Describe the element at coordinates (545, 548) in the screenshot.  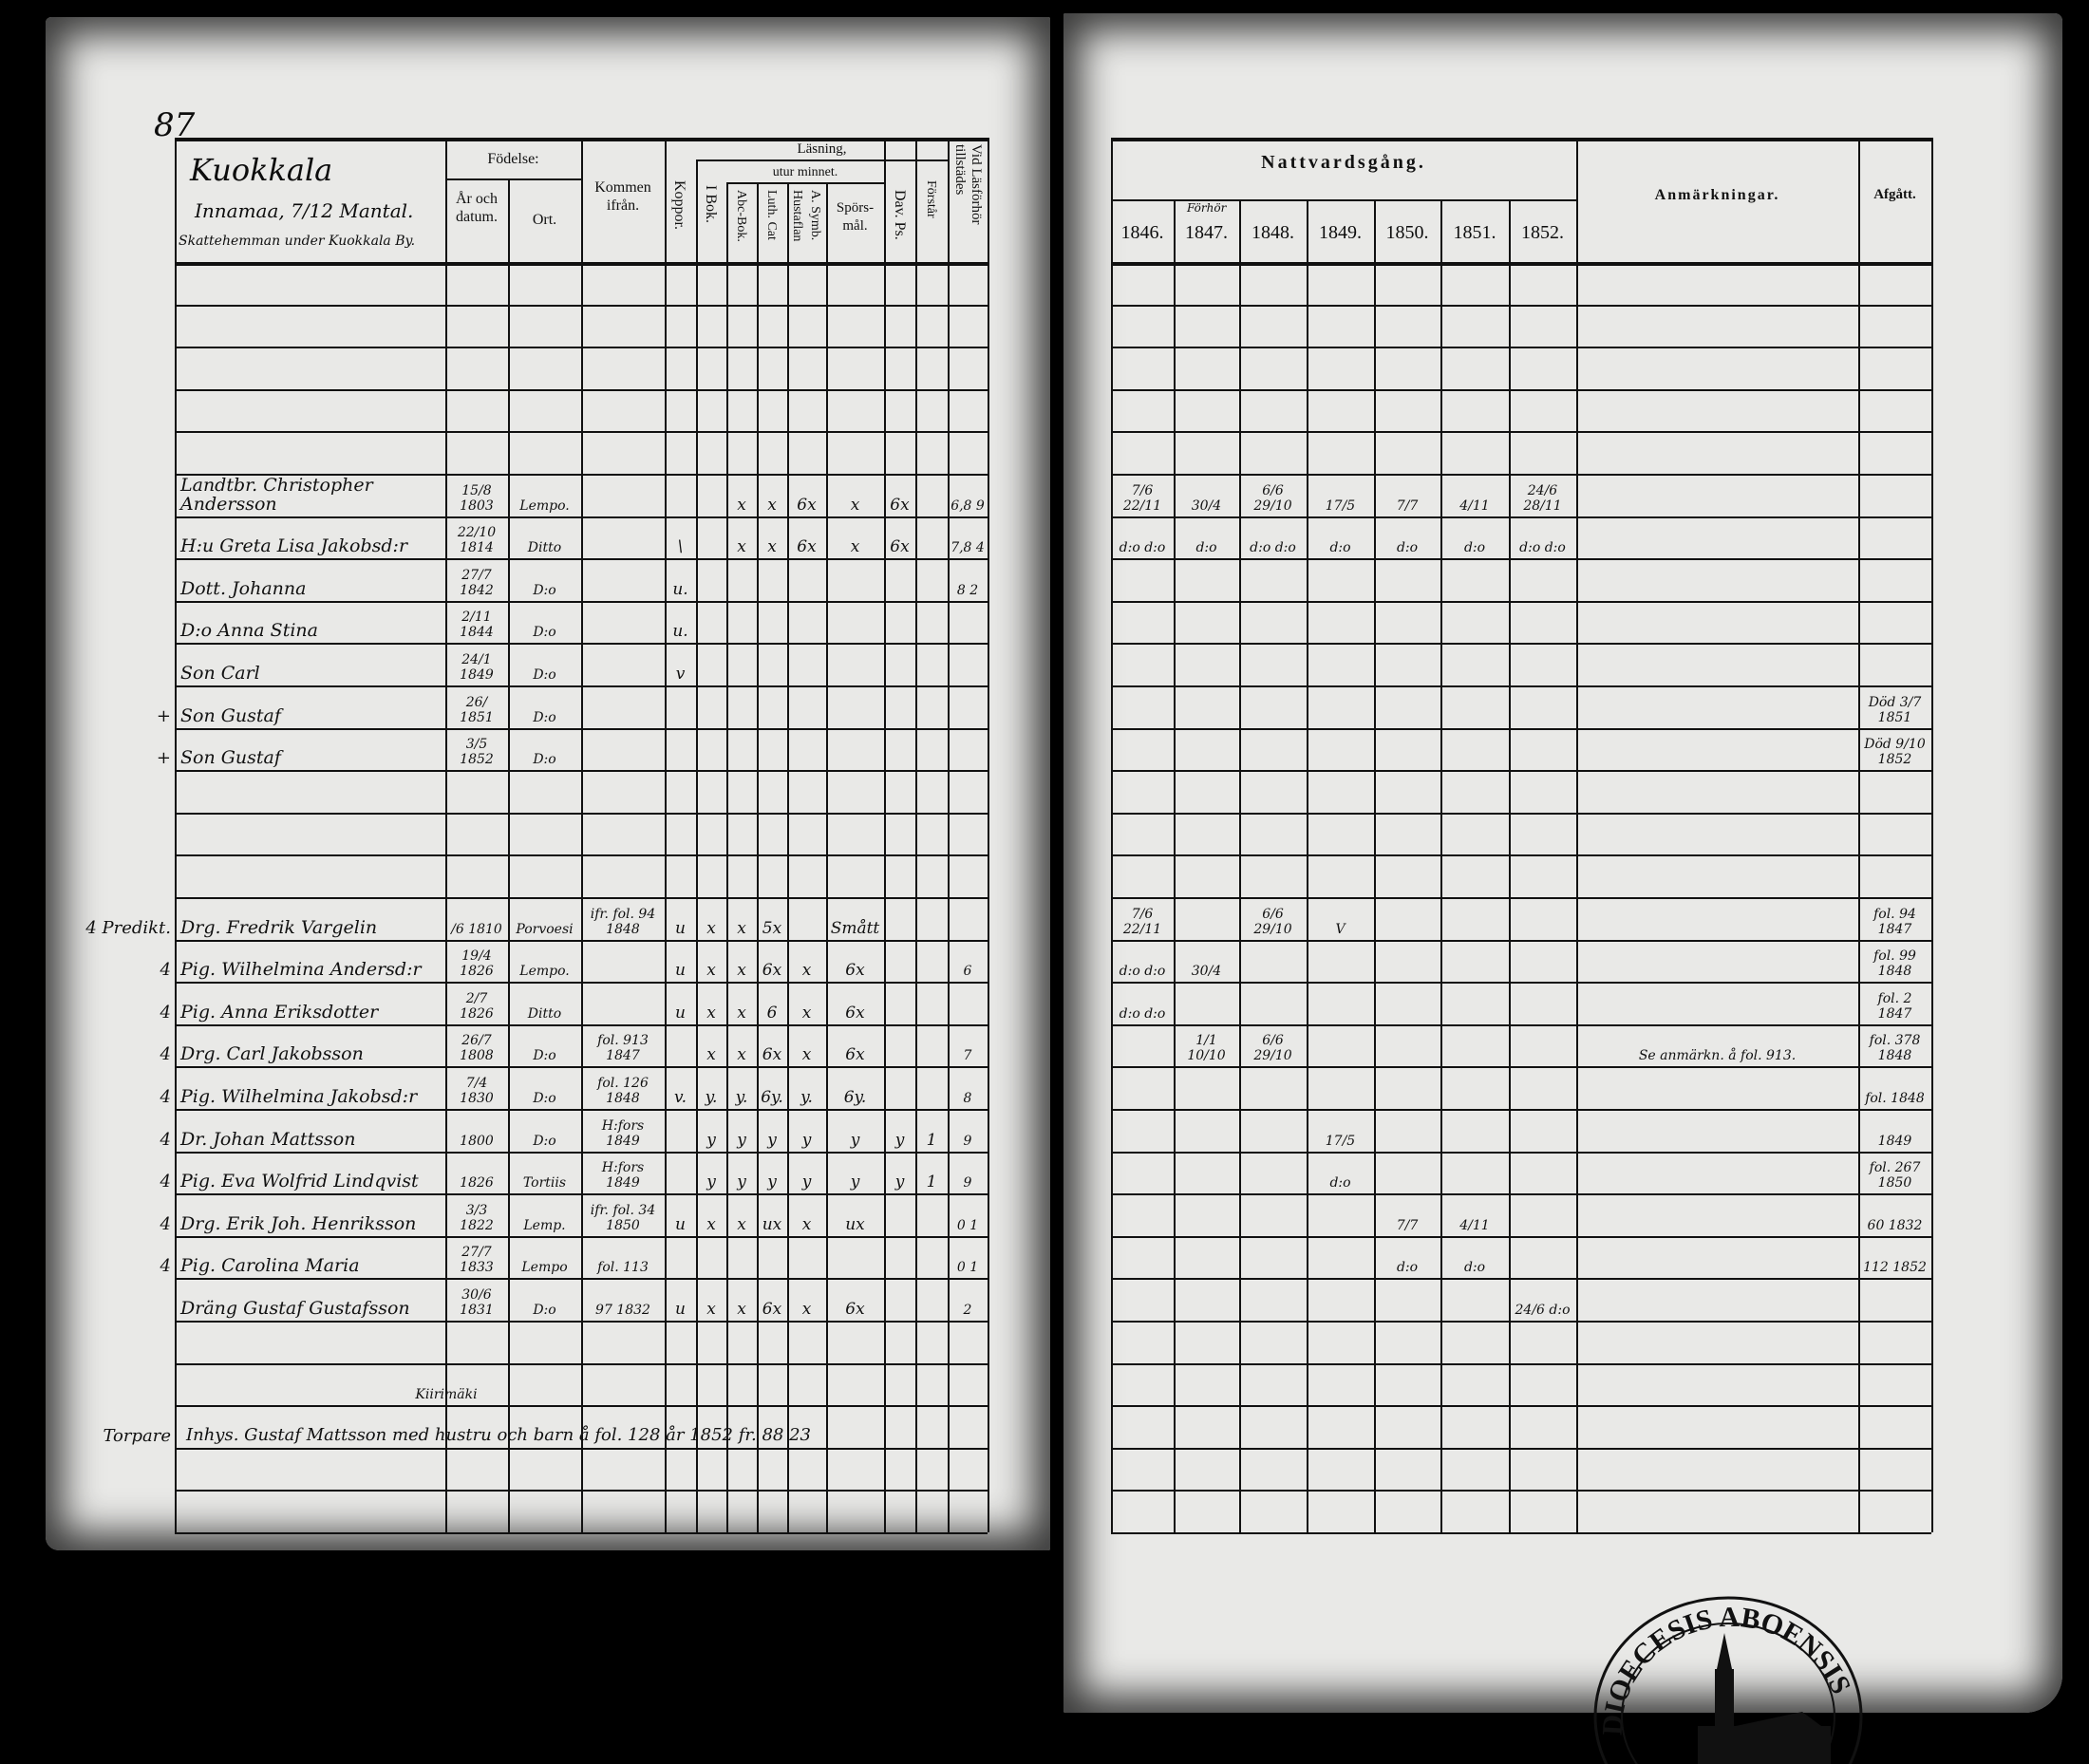
I see `cell-place: Ditto` at that location.